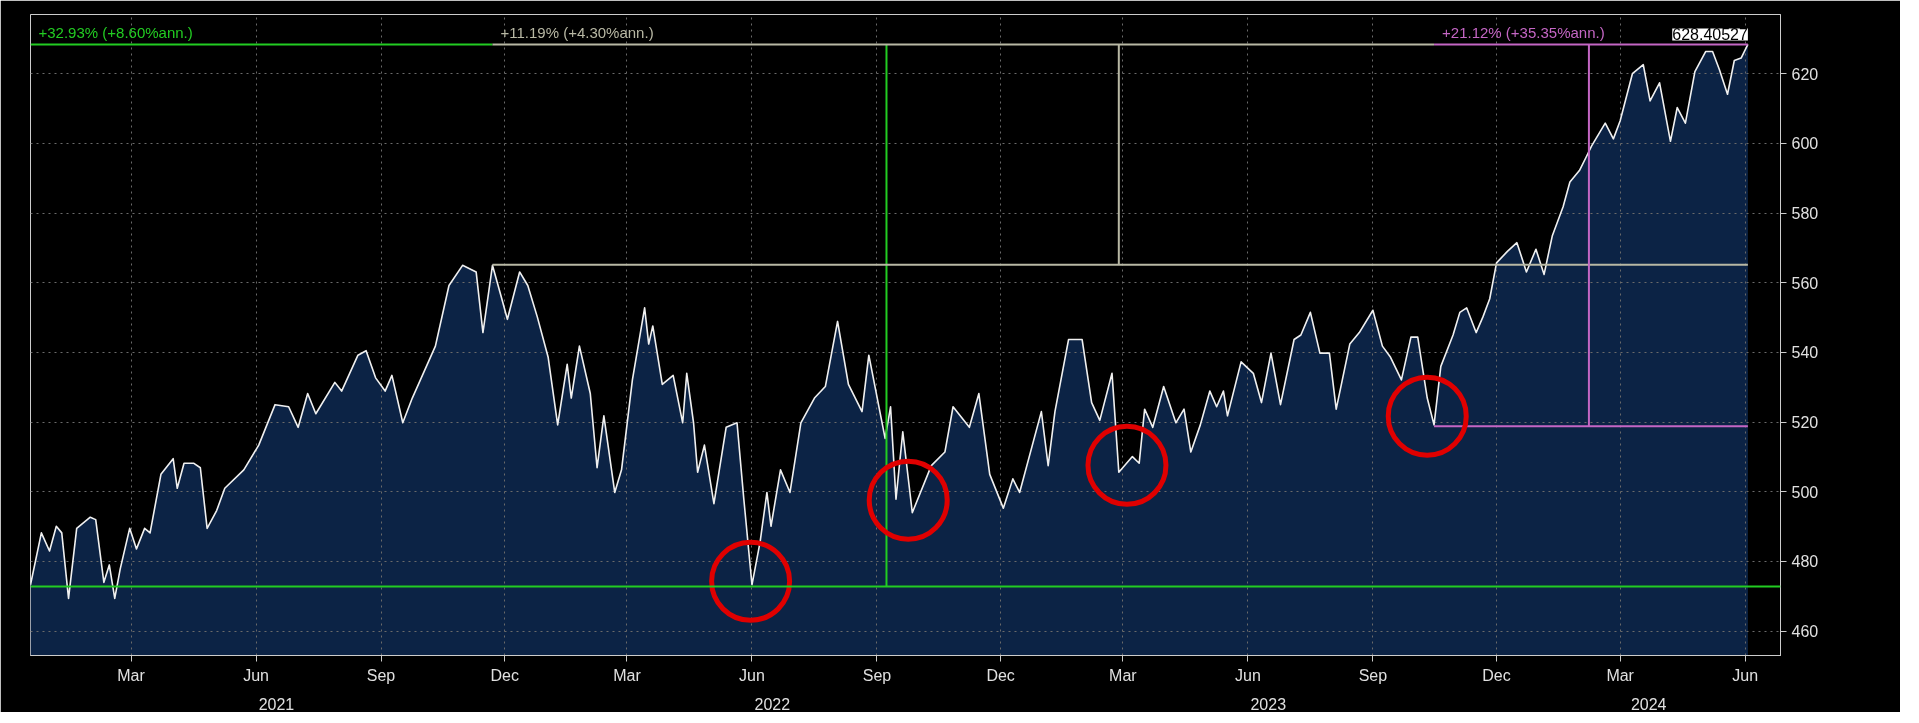  What do you see at coordinates (276, 704) in the screenshot?
I see `x2-tick-label: 2021` at bounding box center [276, 704].